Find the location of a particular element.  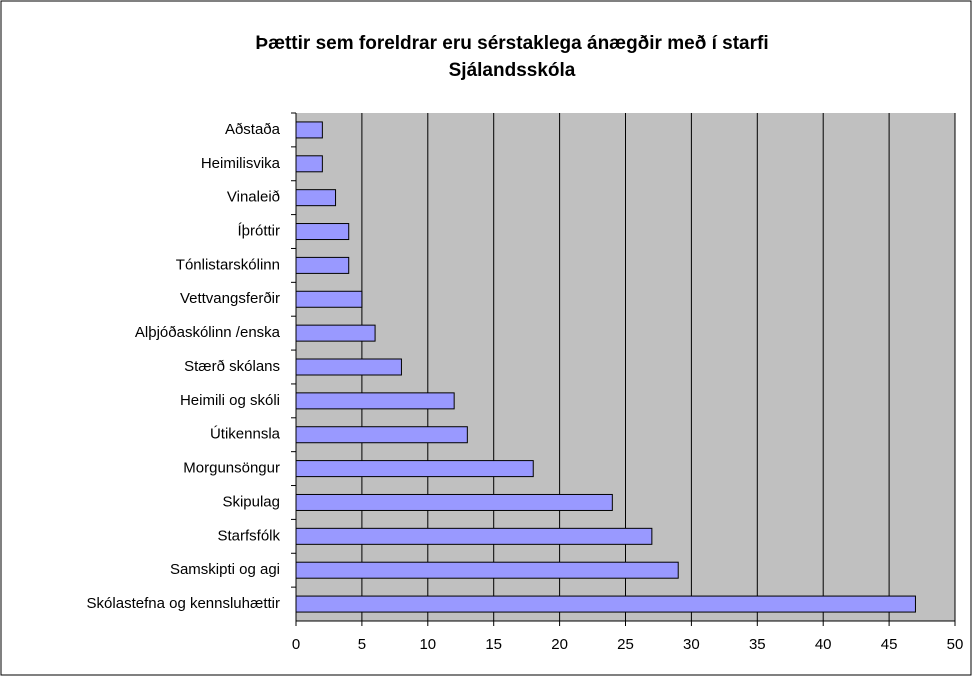

x-tick-label: 45 is located at coordinates (889, 644).